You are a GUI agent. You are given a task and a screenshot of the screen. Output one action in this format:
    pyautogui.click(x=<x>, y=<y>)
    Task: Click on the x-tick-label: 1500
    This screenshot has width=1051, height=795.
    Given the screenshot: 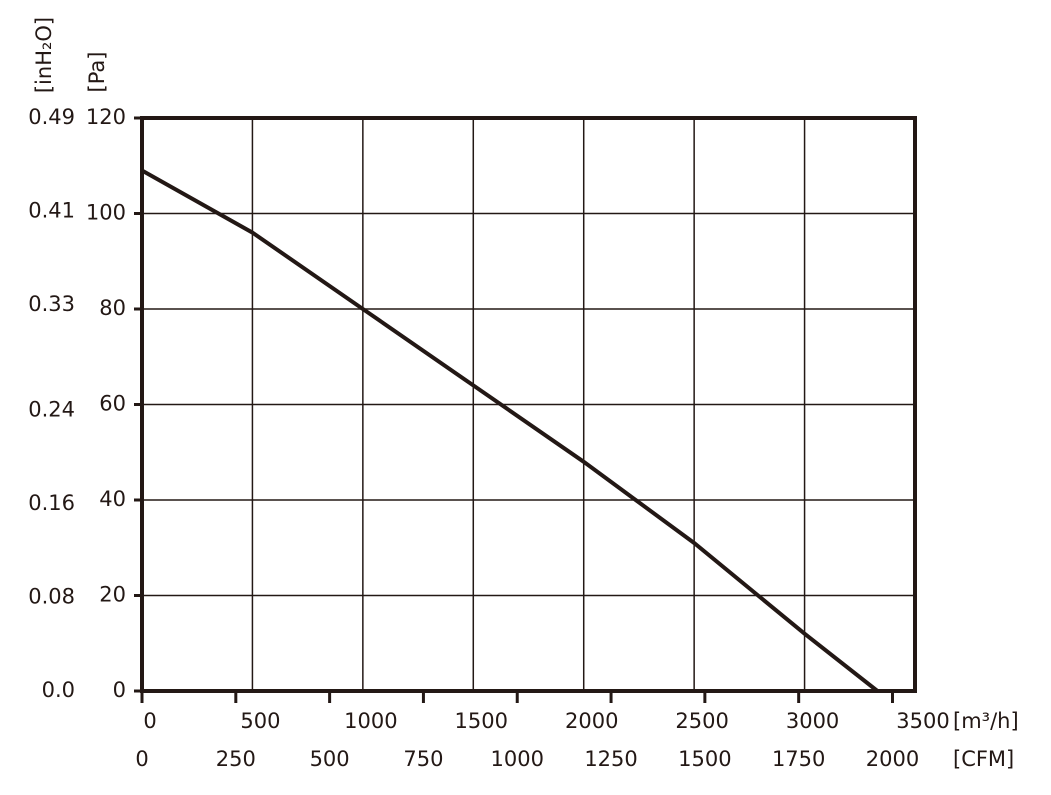 What is the action you would take?
    pyautogui.click(x=481, y=721)
    